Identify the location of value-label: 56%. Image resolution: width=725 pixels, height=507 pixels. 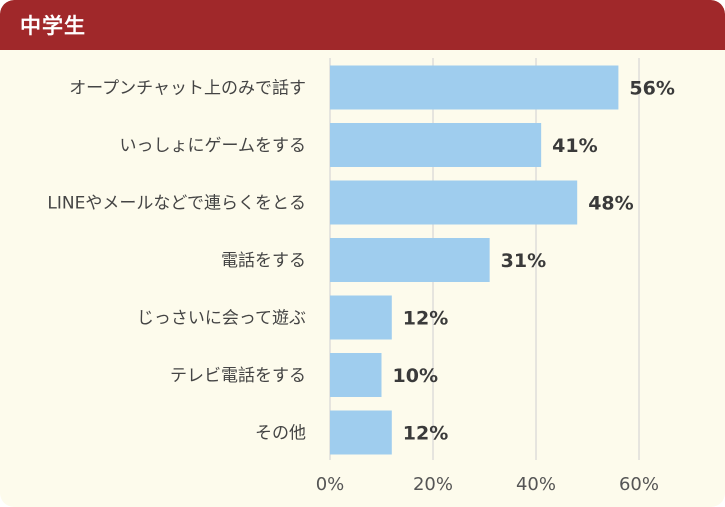
(651, 89).